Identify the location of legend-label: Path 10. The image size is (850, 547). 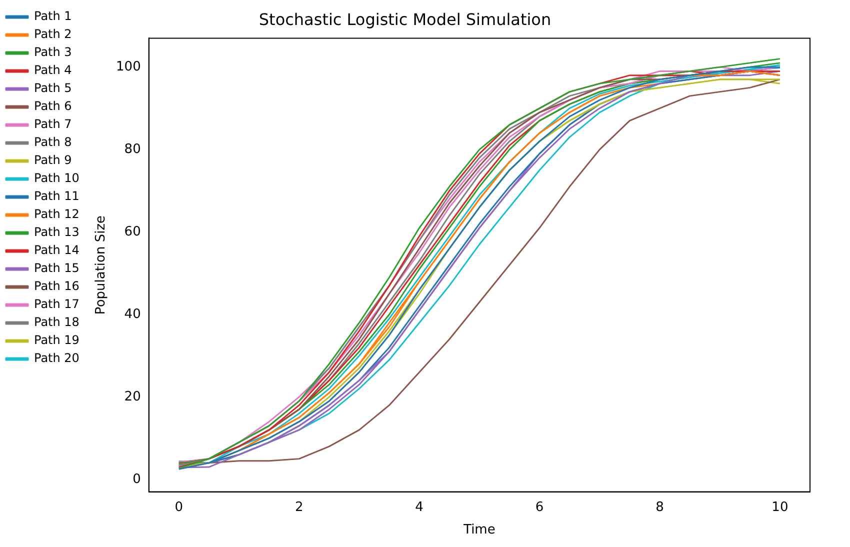
(57, 178).